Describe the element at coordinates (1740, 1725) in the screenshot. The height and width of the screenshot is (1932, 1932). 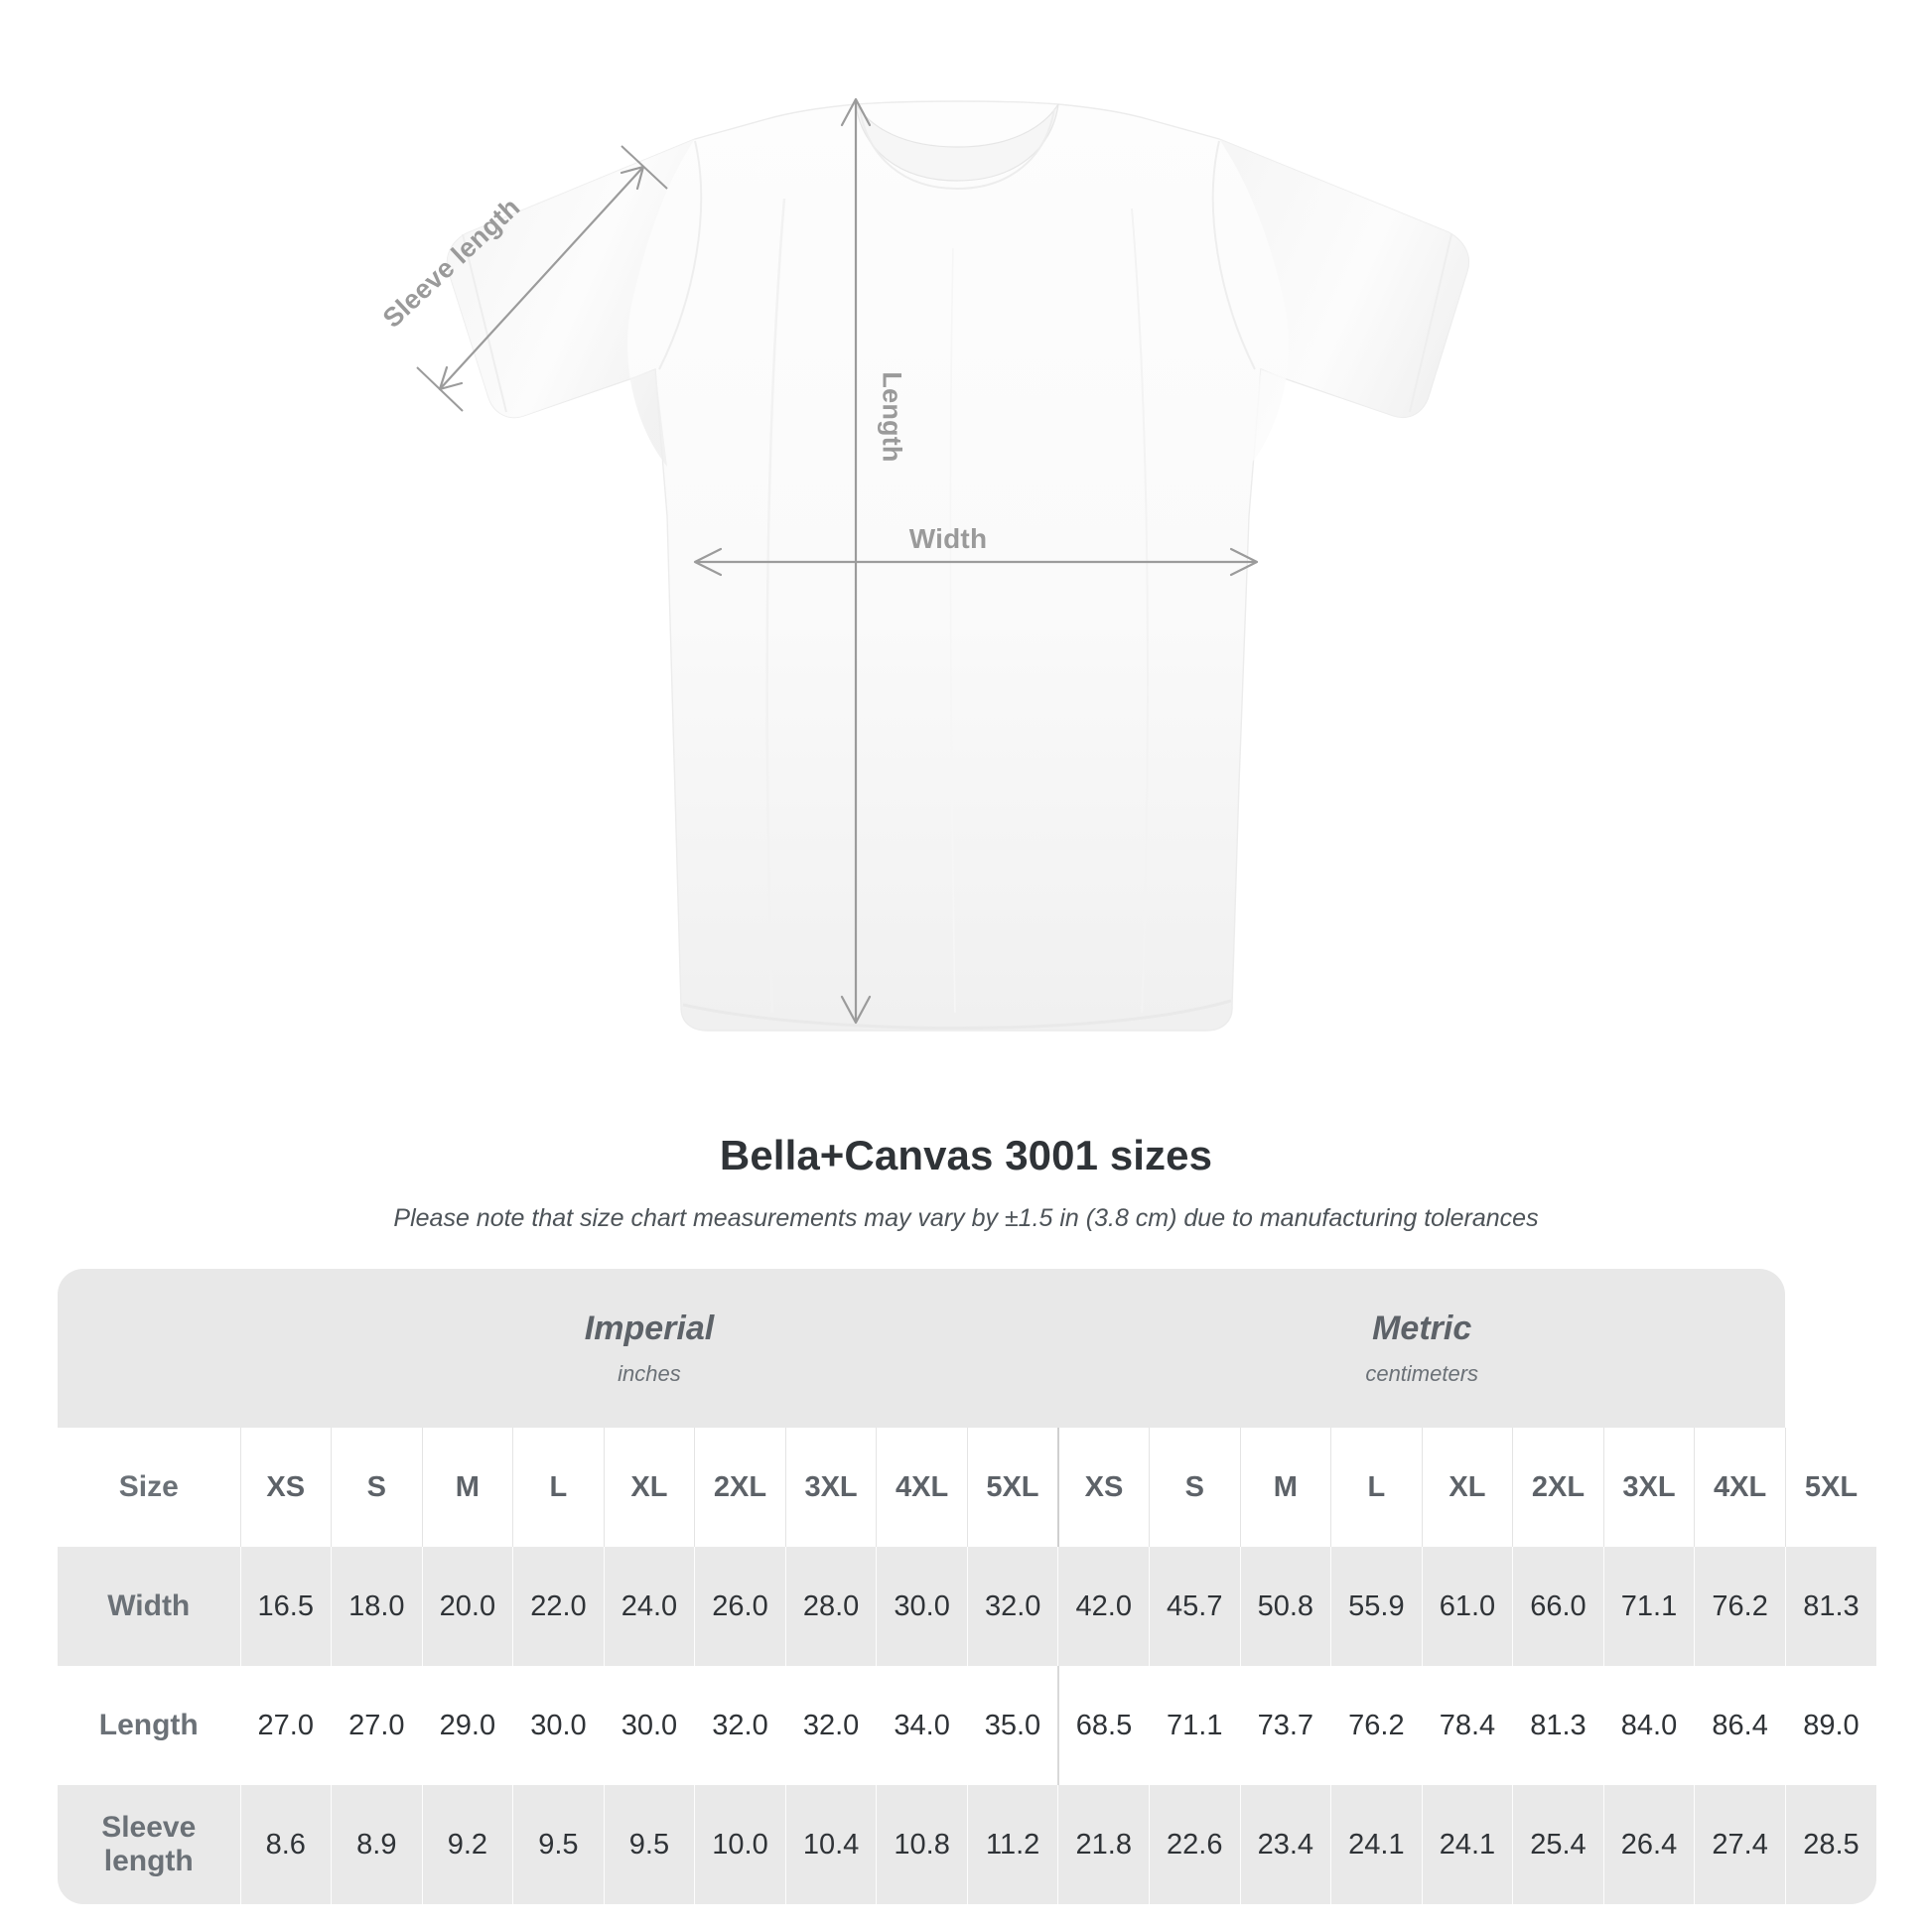
I see `data-cell: 86.4` at that location.